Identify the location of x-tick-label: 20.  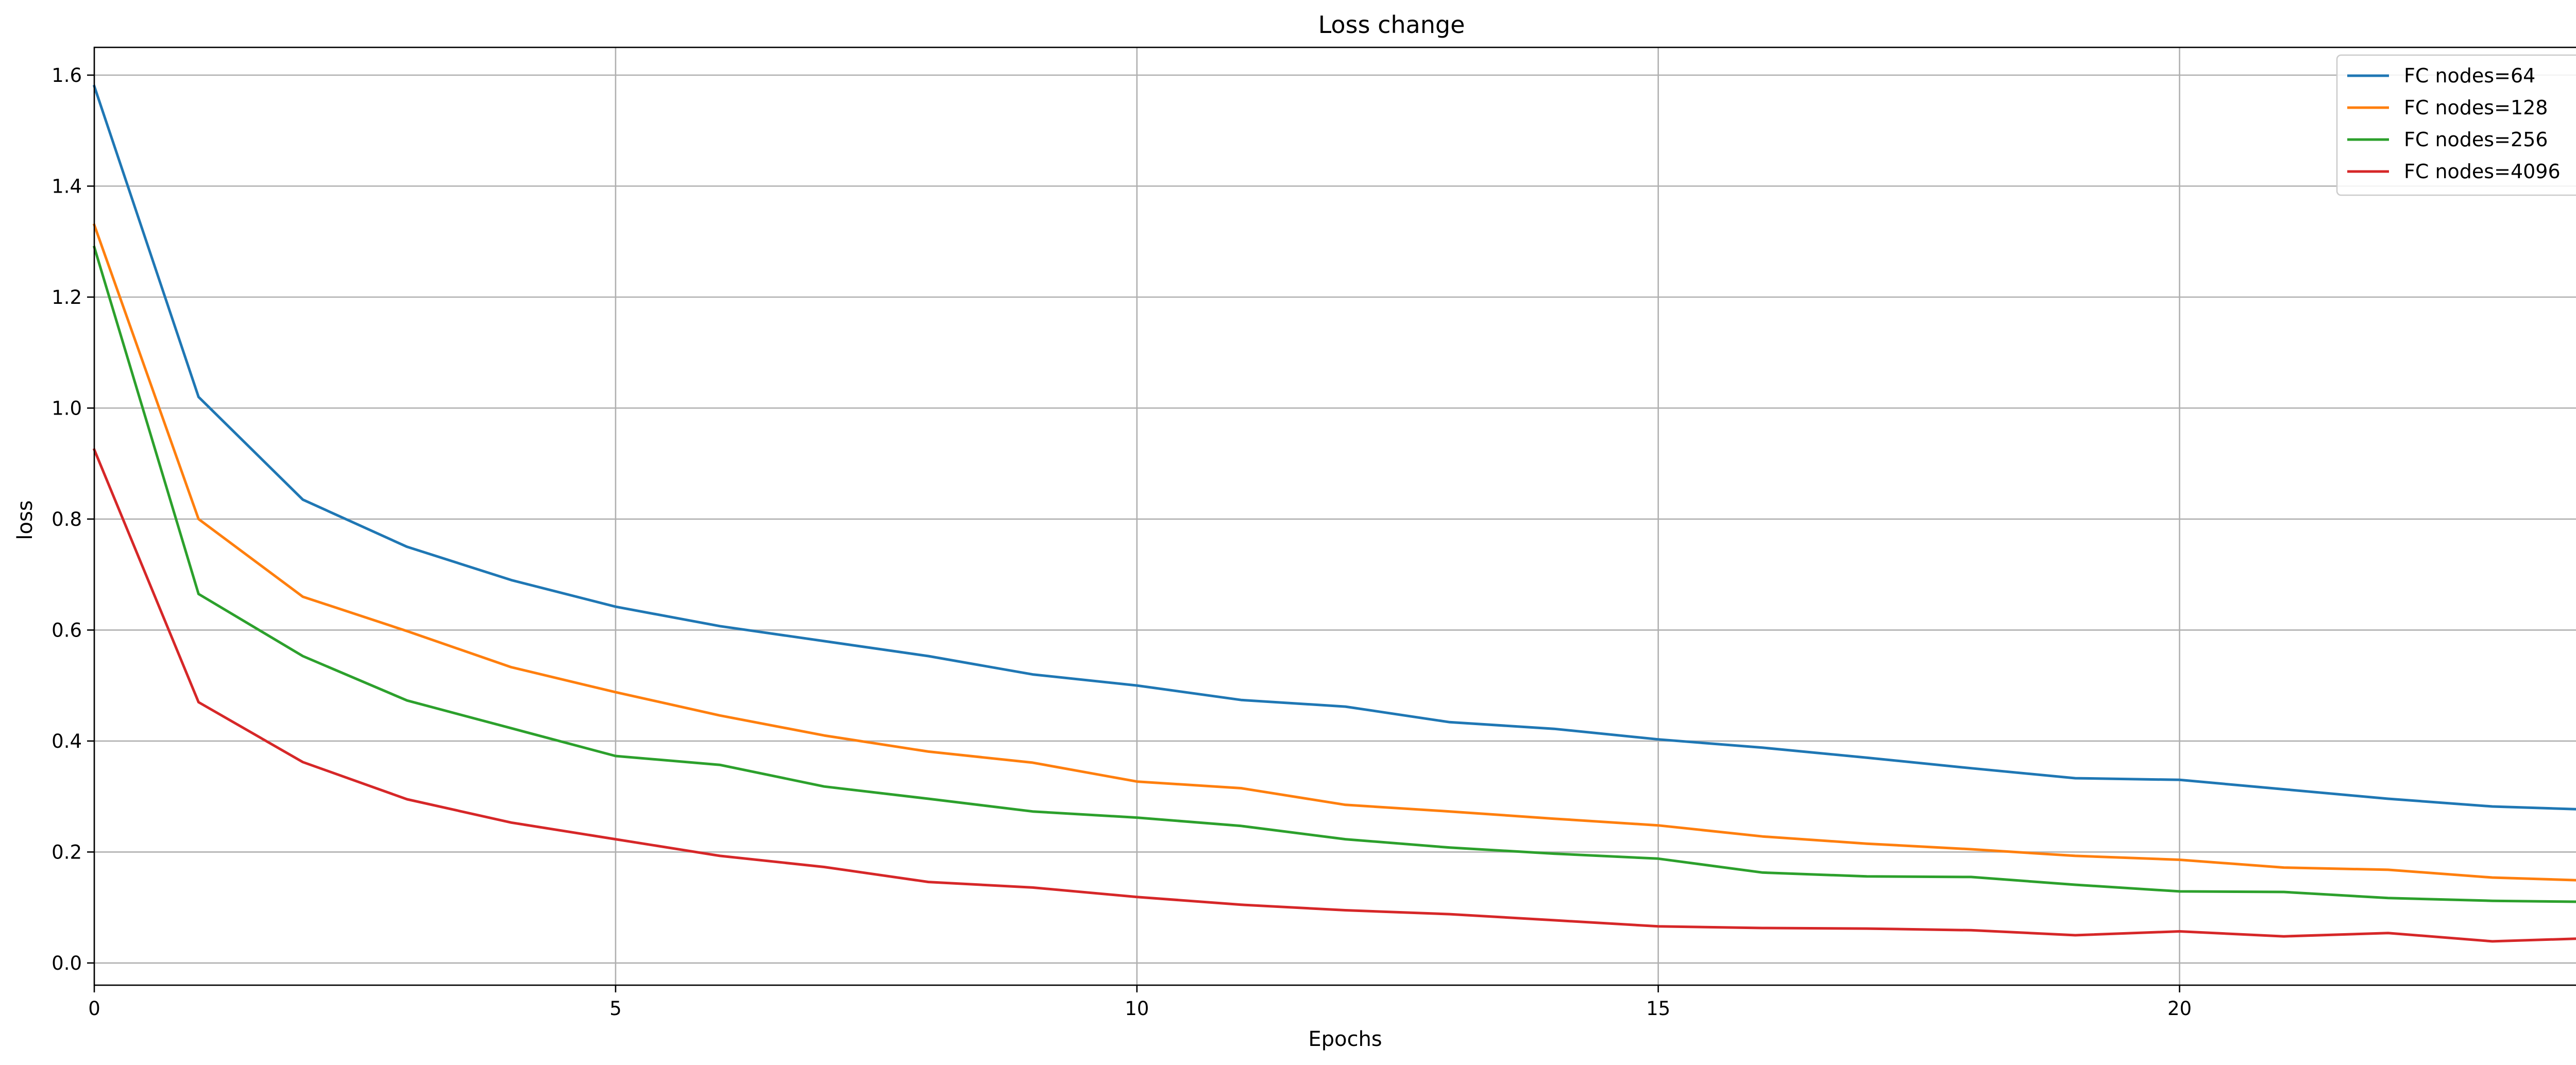
(2179, 1009).